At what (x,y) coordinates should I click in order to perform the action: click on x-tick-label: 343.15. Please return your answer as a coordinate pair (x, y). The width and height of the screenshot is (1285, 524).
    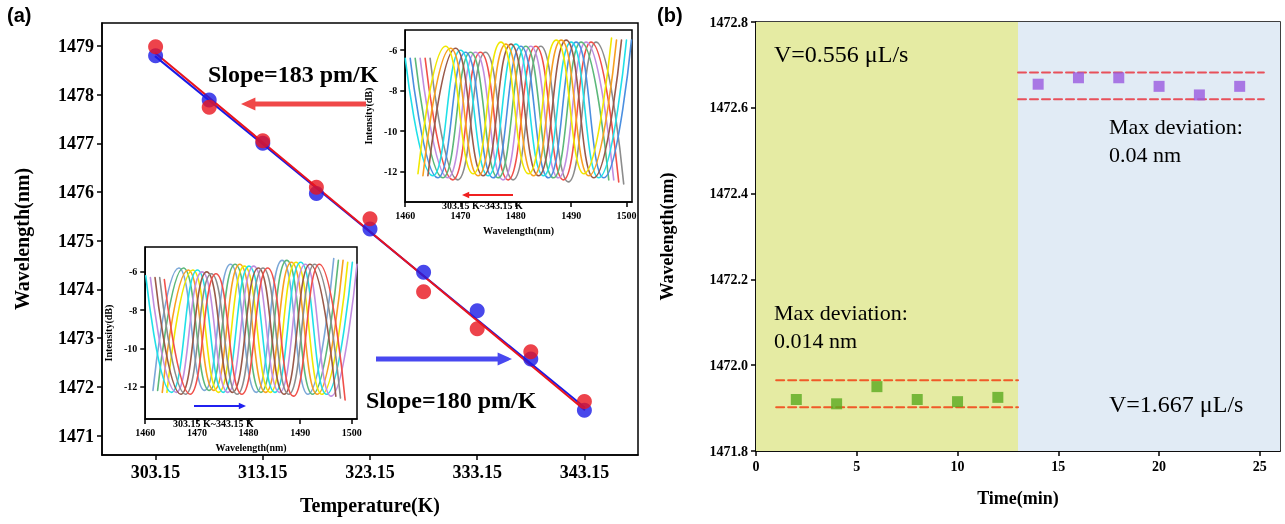
    Looking at the image, I should click on (584, 472).